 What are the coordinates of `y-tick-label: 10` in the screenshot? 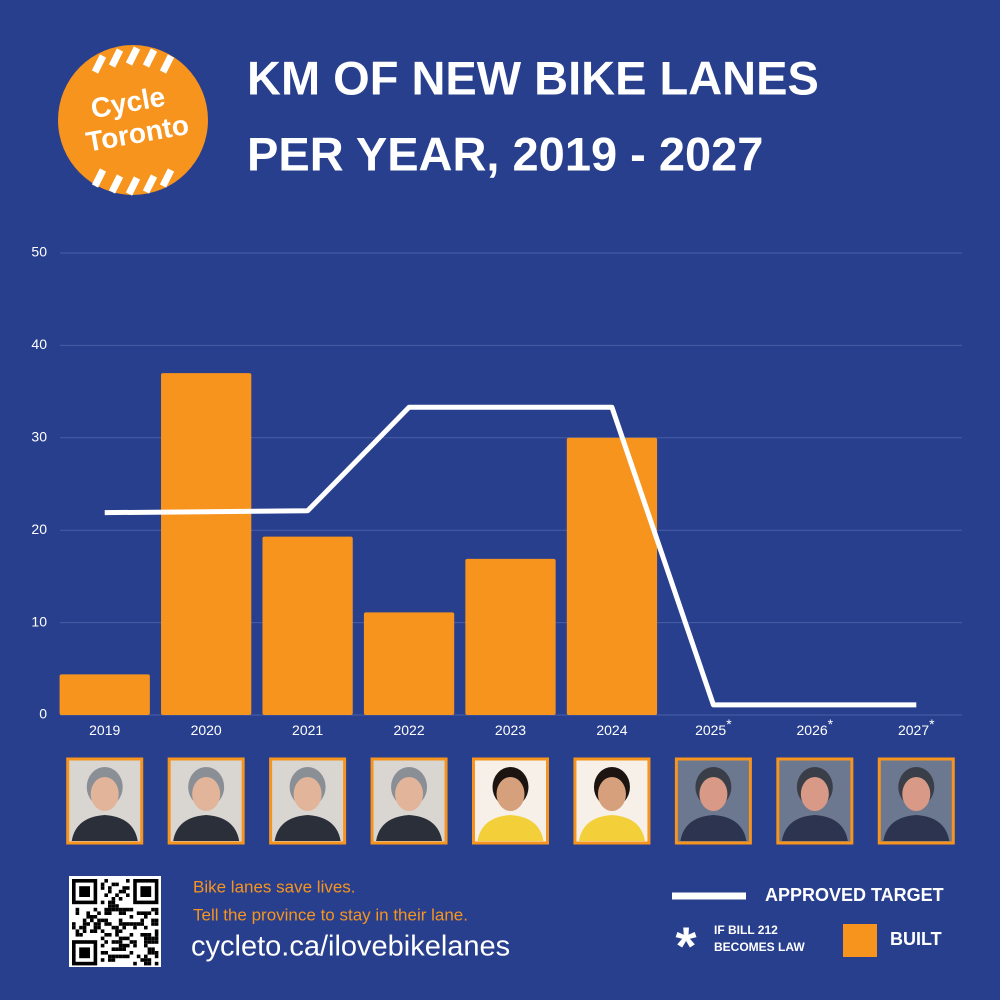 It's located at (39, 621).